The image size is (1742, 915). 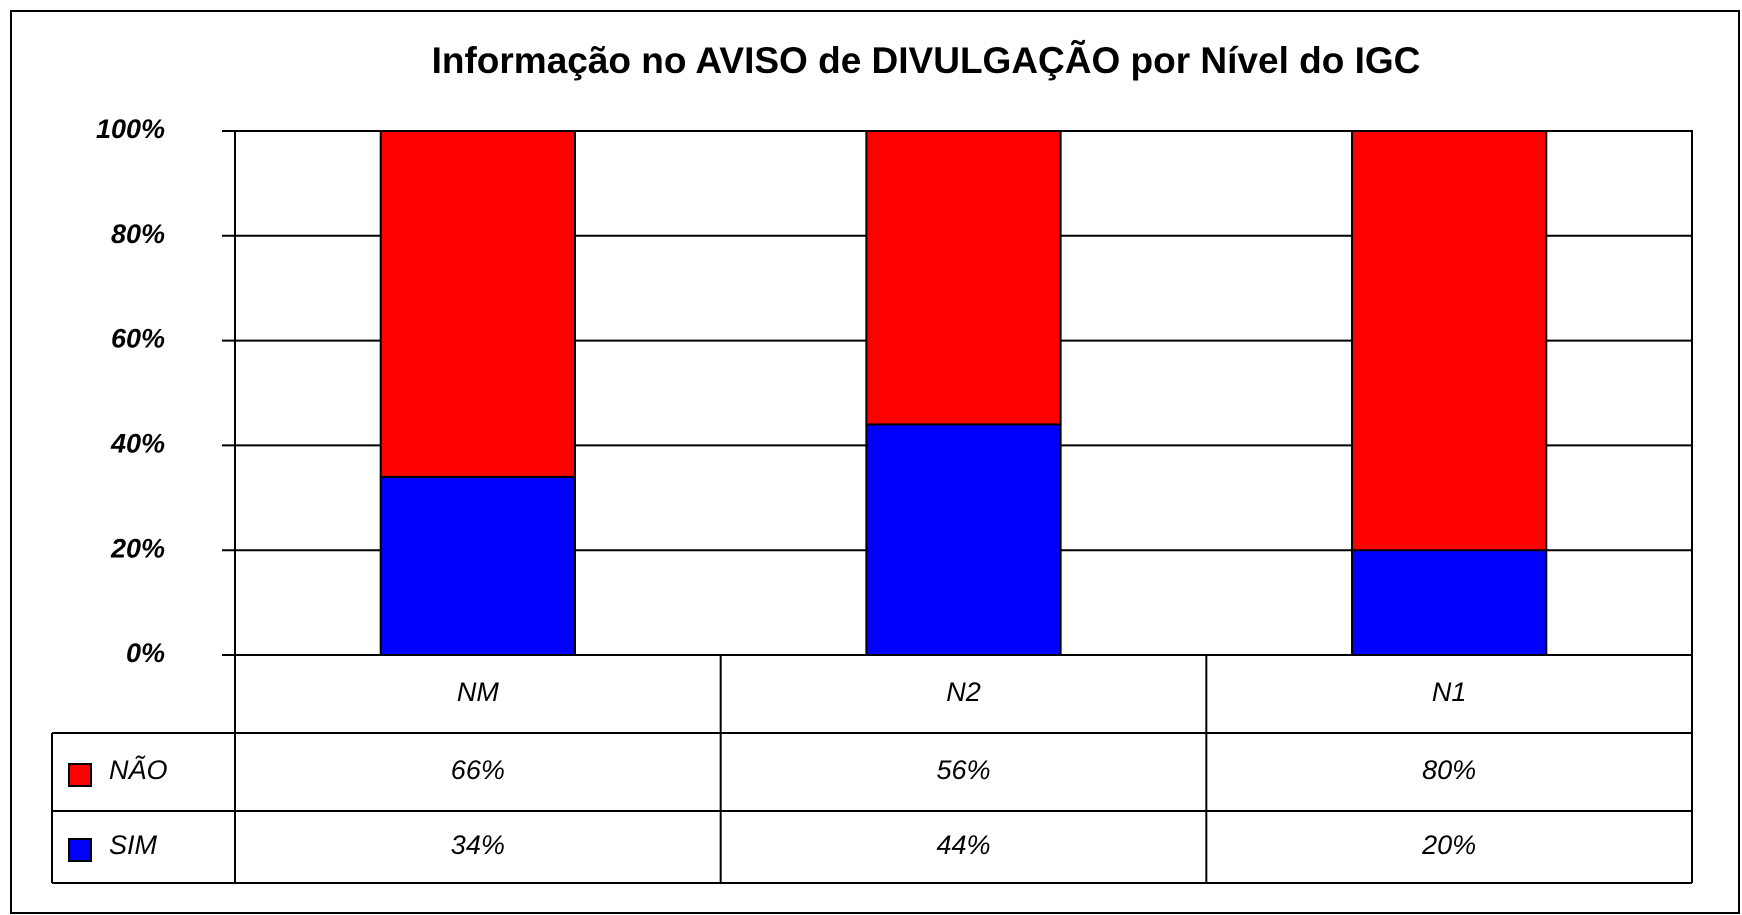 I want to click on data-label: 66%, so click(x=478, y=770).